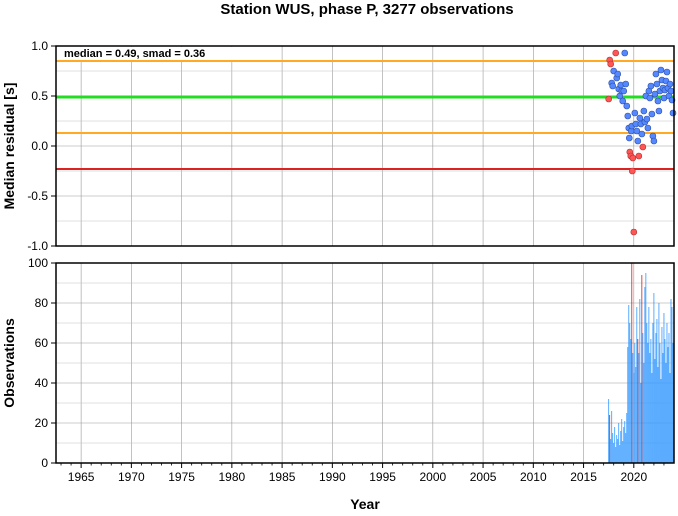  I want to click on x-tick-label: 2005, so click(483, 477).